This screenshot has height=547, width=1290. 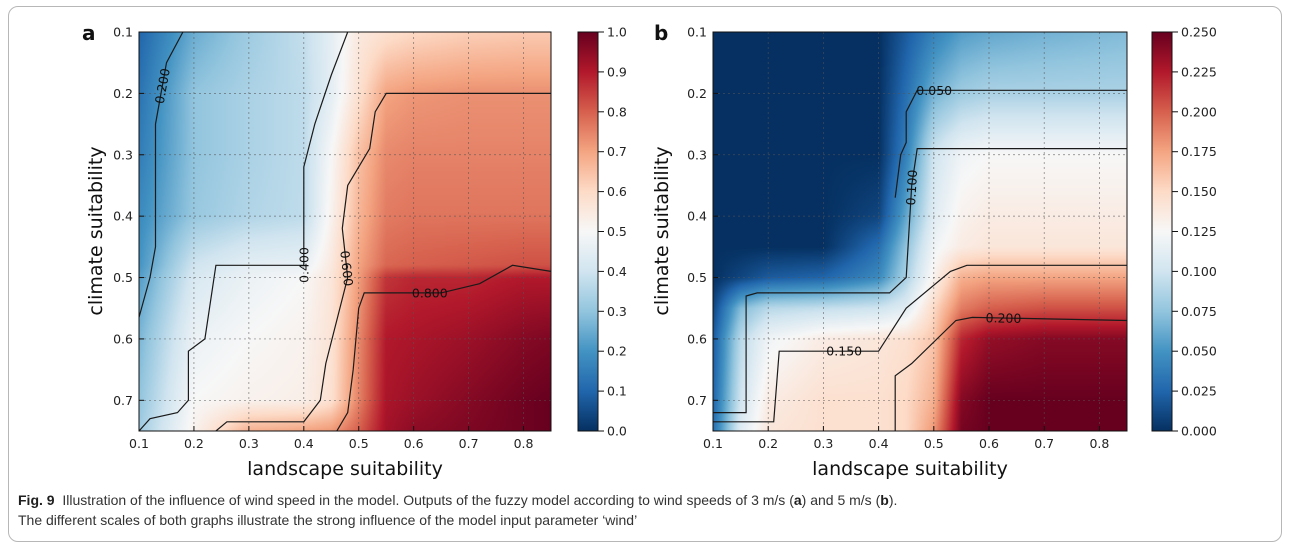 I want to click on contour-label-text: 0.050, so click(x=934, y=90).